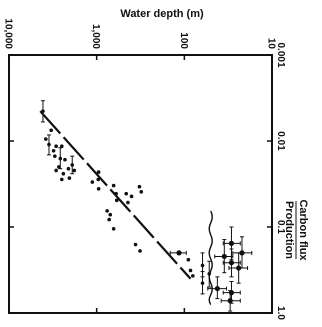  What do you see at coordinates (183, 40) in the screenshot?
I see `x-tick-label: 100` at bounding box center [183, 40].